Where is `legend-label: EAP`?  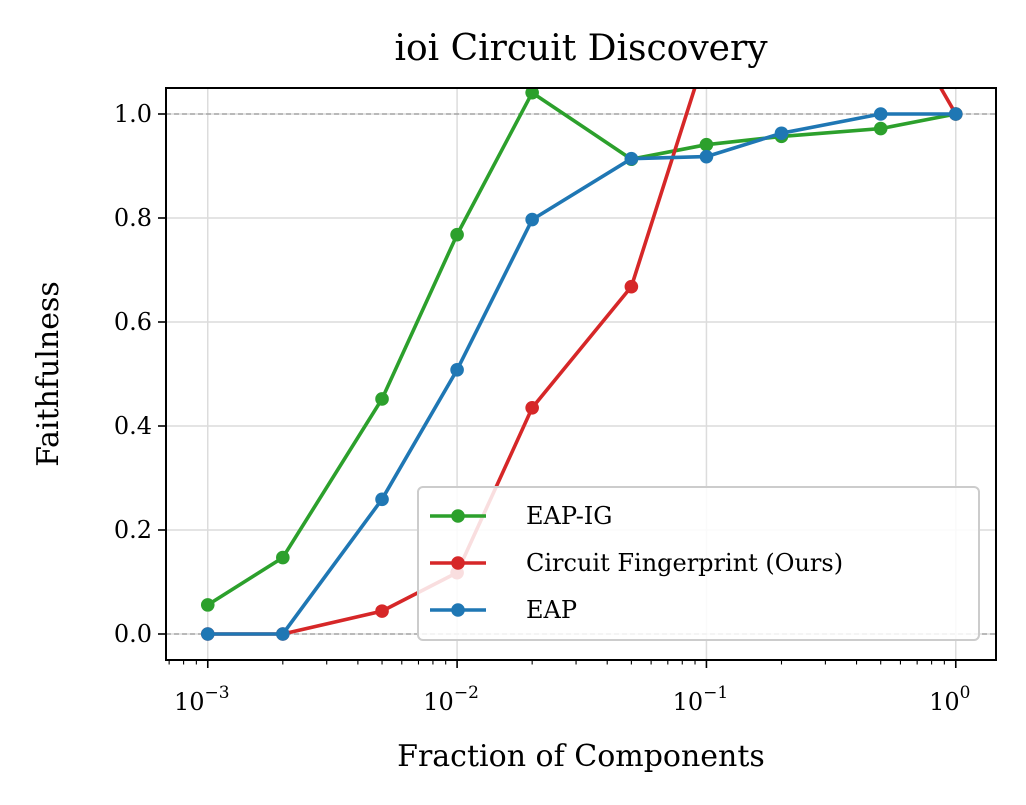
legend-label: EAP is located at coordinates (551, 610).